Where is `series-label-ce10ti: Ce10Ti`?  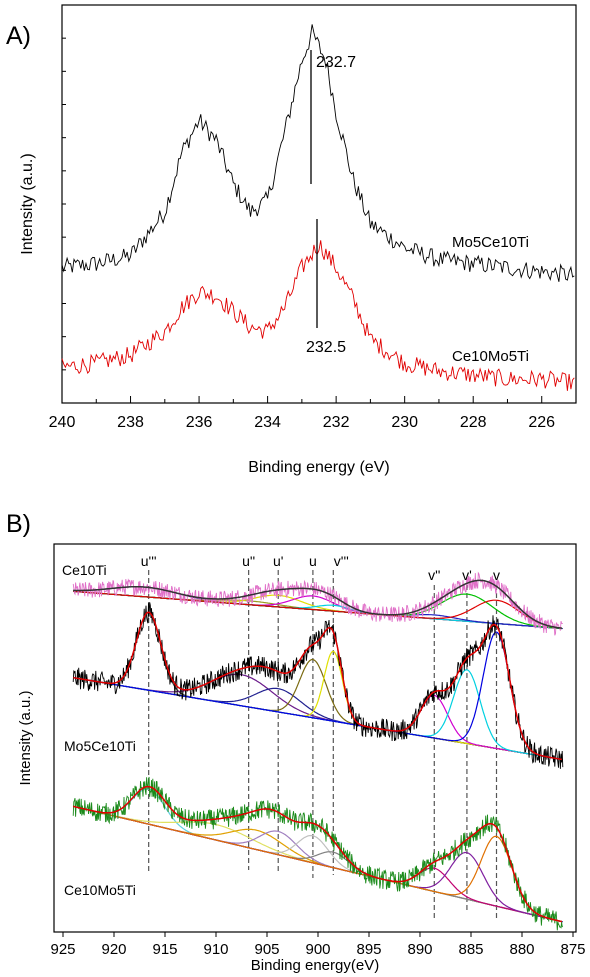 series-label-ce10ti: Ce10Ti is located at coordinates (84, 570).